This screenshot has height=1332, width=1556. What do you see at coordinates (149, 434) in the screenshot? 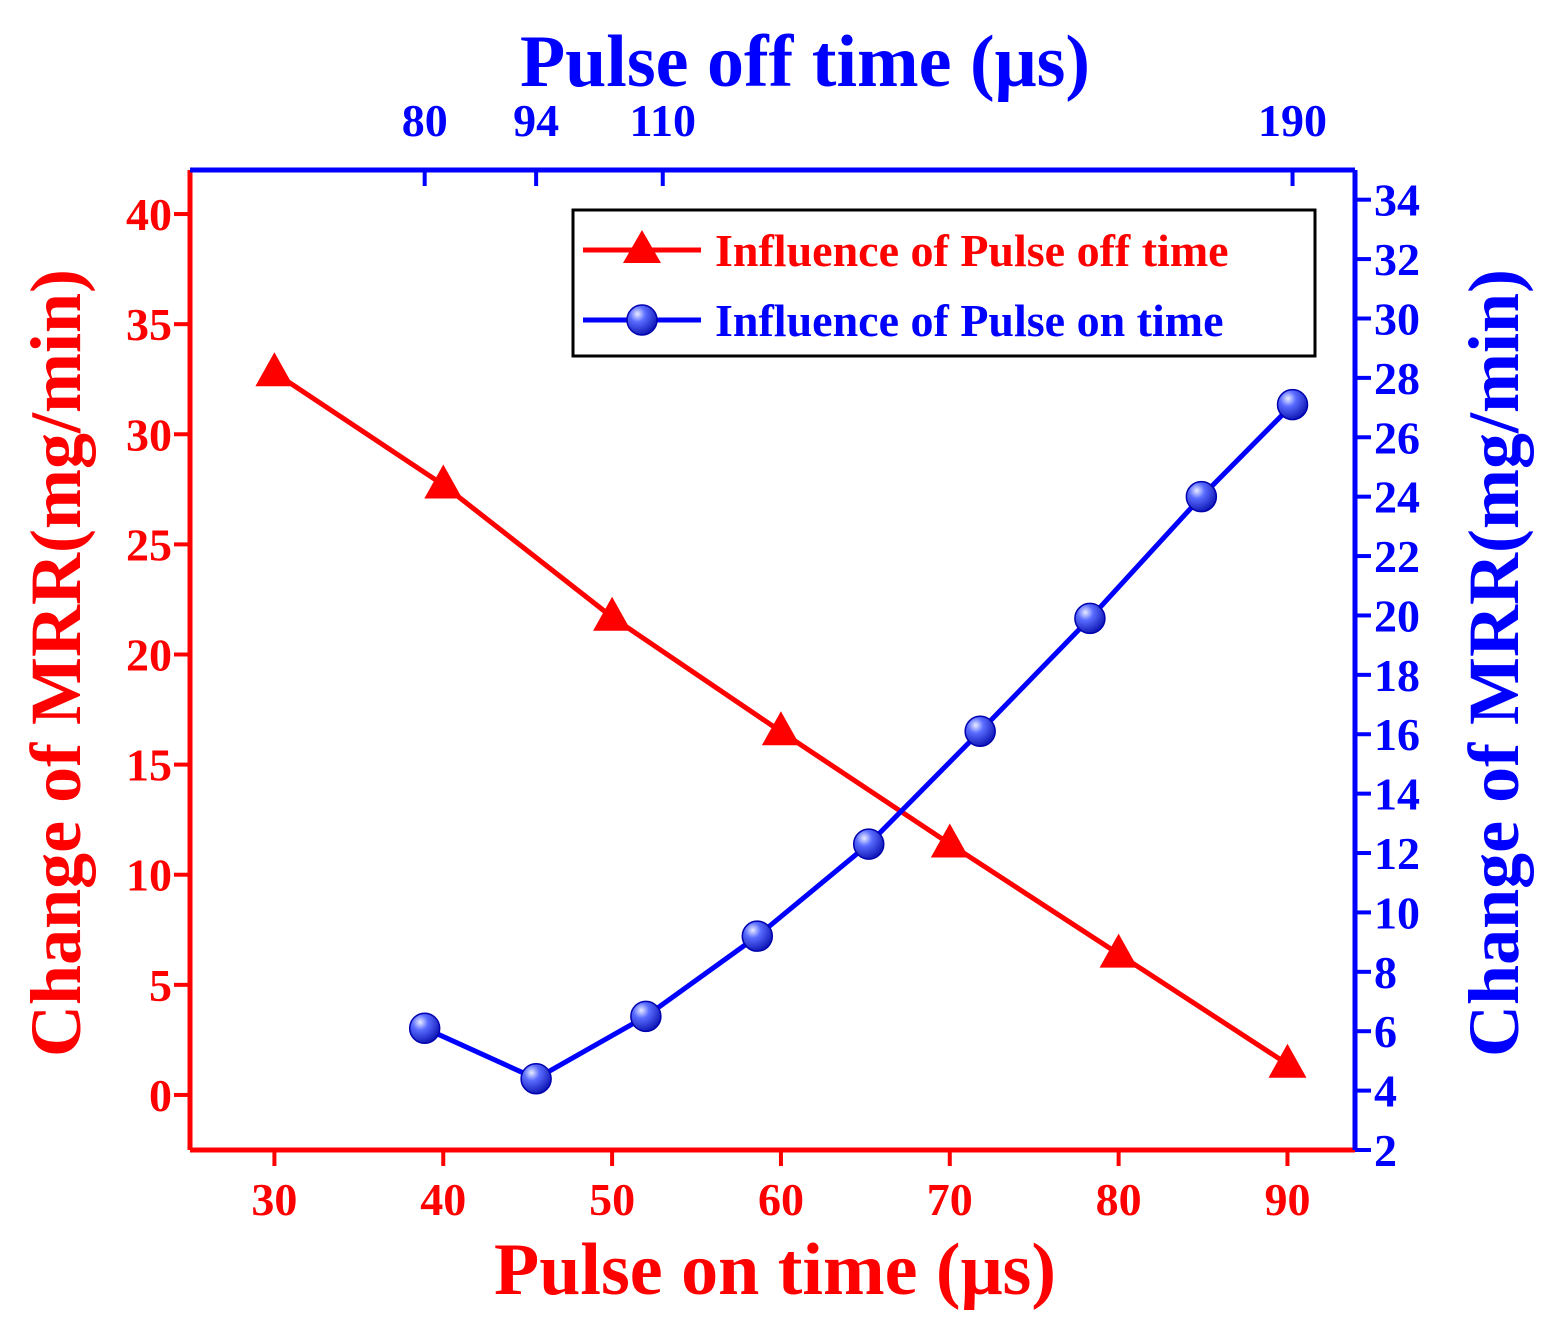
I see `left-tick-label: 30` at bounding box center [149, 434].